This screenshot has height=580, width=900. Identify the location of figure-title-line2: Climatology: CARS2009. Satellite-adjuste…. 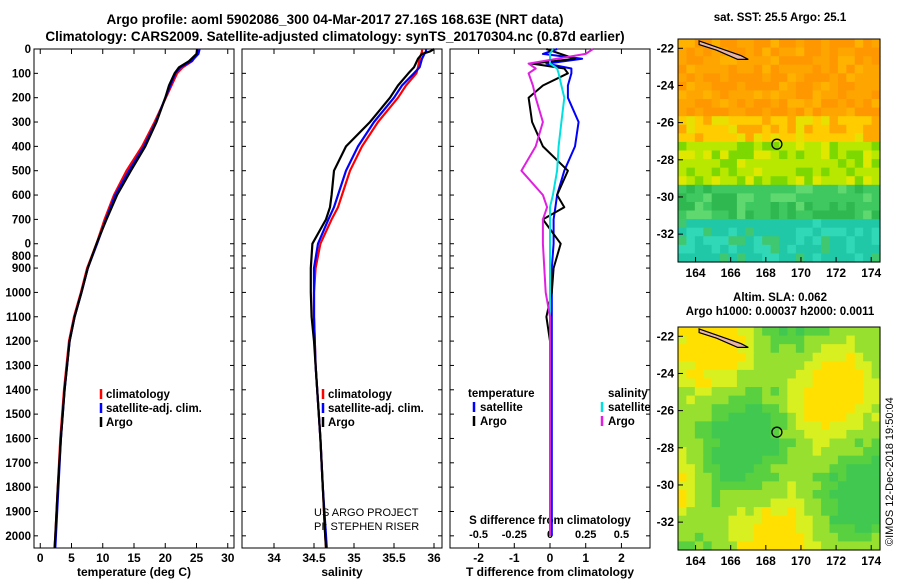
(335, 36).